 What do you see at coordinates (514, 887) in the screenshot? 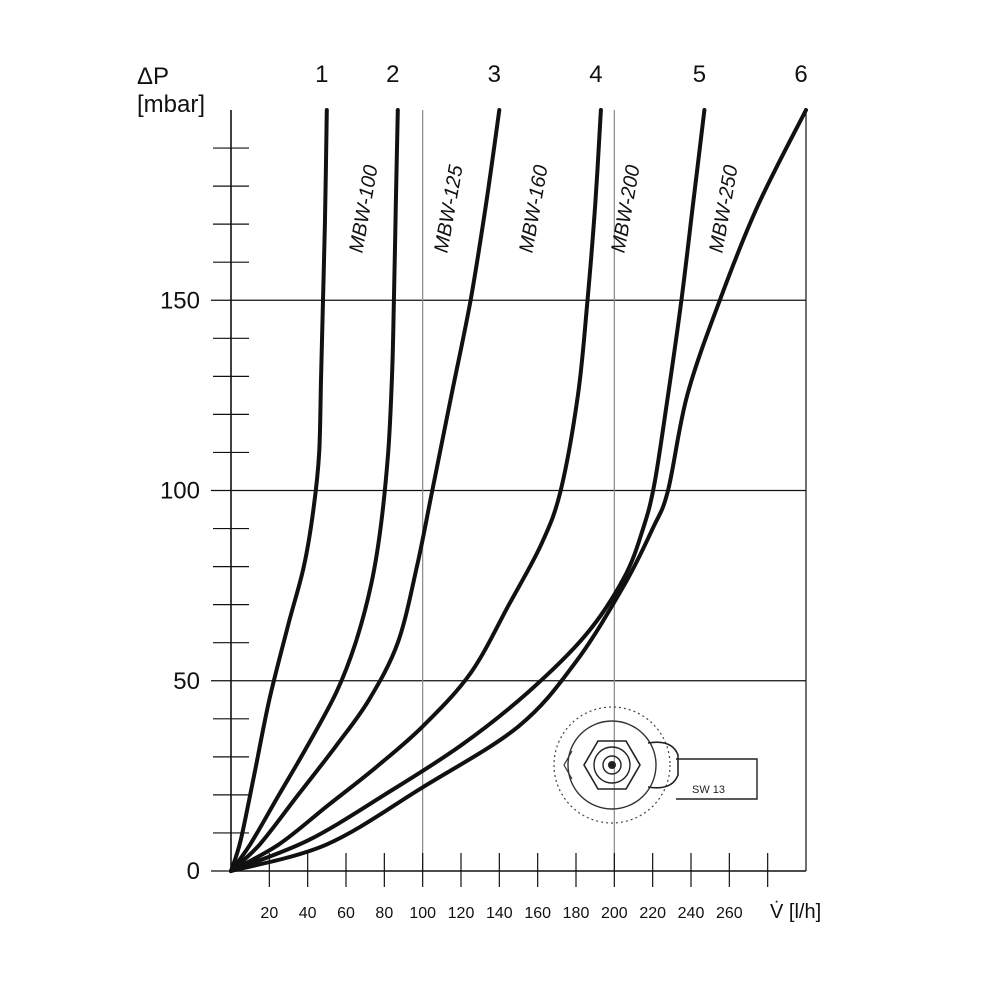
I see `x-ticks: 20 40 60 80 100 120 140 160 180 200 220 240 260` at bounding box center [514, 887].